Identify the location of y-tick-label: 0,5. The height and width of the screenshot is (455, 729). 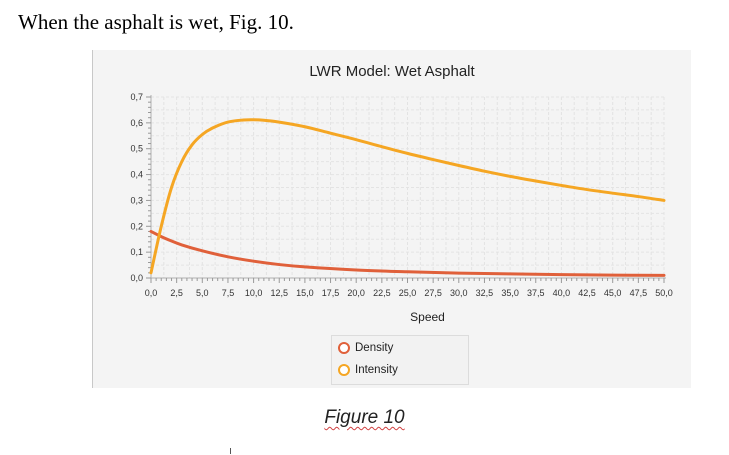
(136, 149).